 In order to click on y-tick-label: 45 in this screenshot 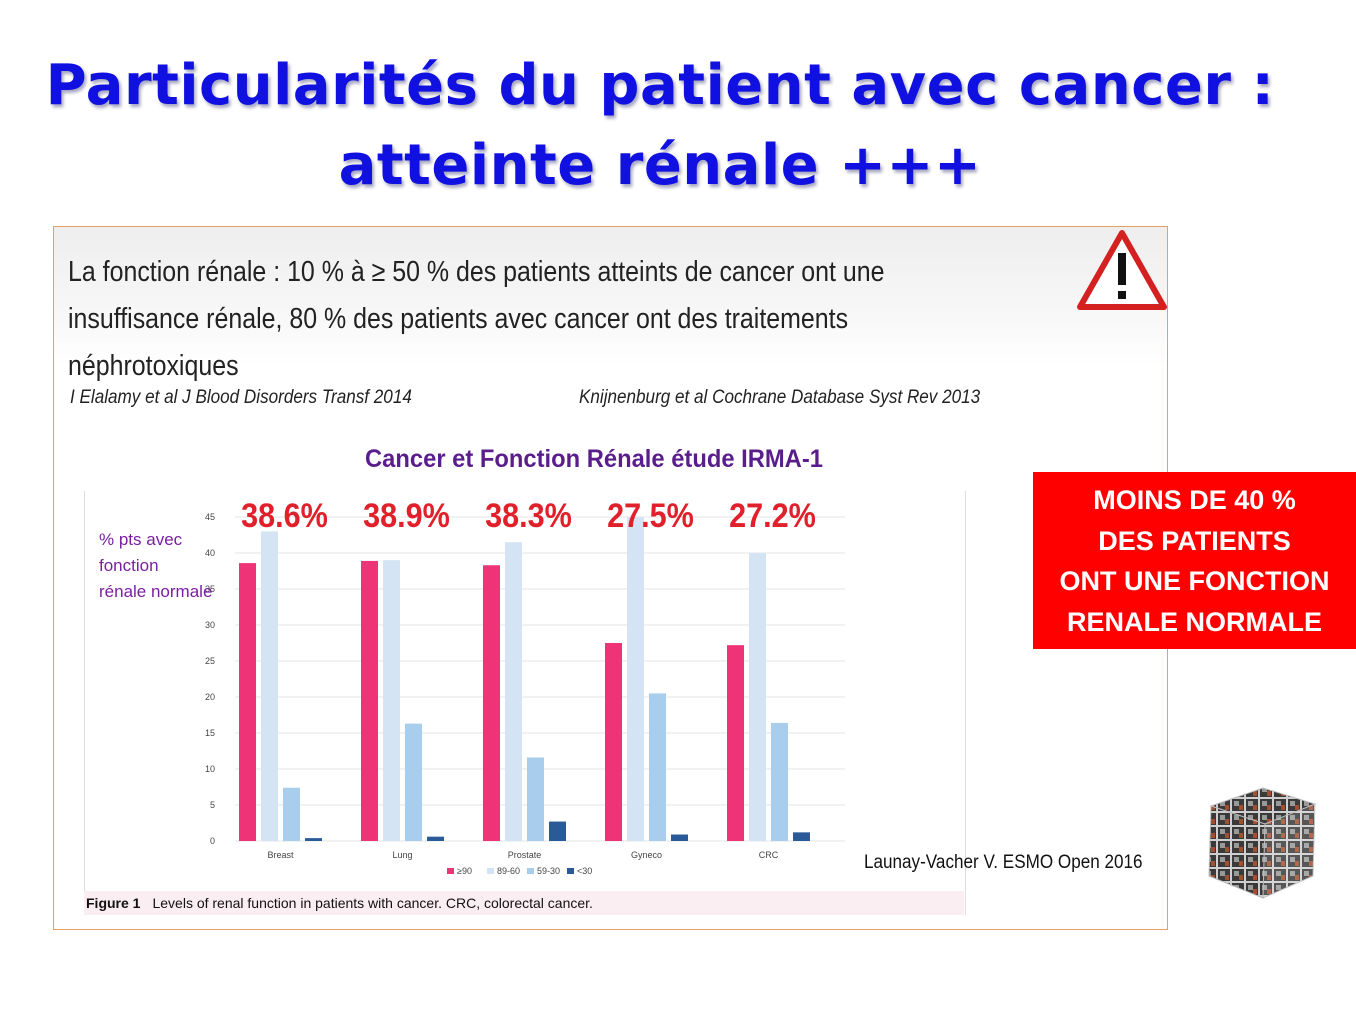, I will do `click(210, 517)`.